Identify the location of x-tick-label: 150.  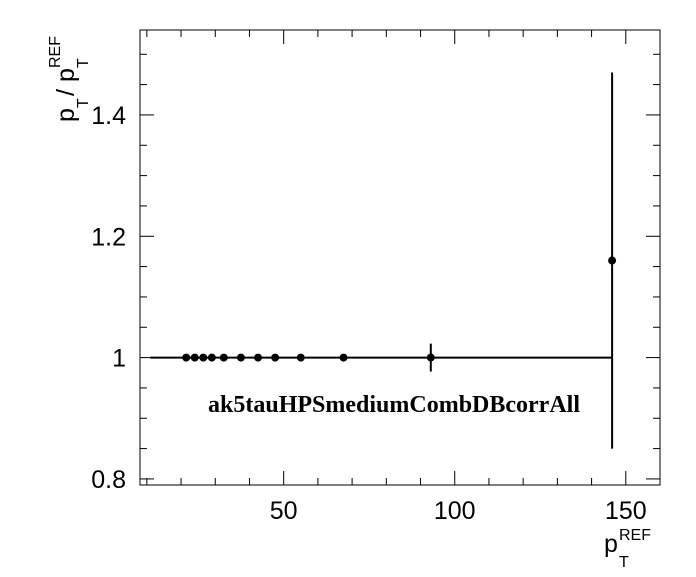
(626, 511).